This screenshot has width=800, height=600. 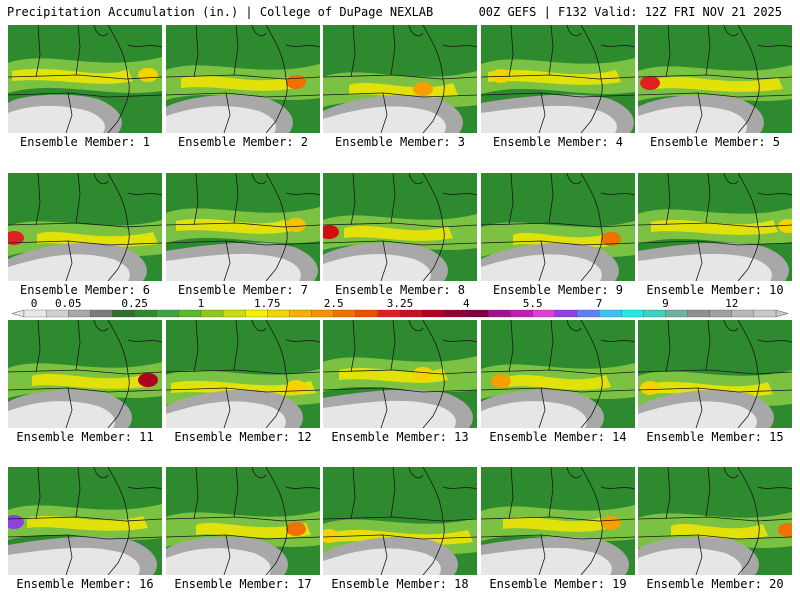 I want to click on member-caption-2: Ensemble Member: 2, so click(x=243, y=142).